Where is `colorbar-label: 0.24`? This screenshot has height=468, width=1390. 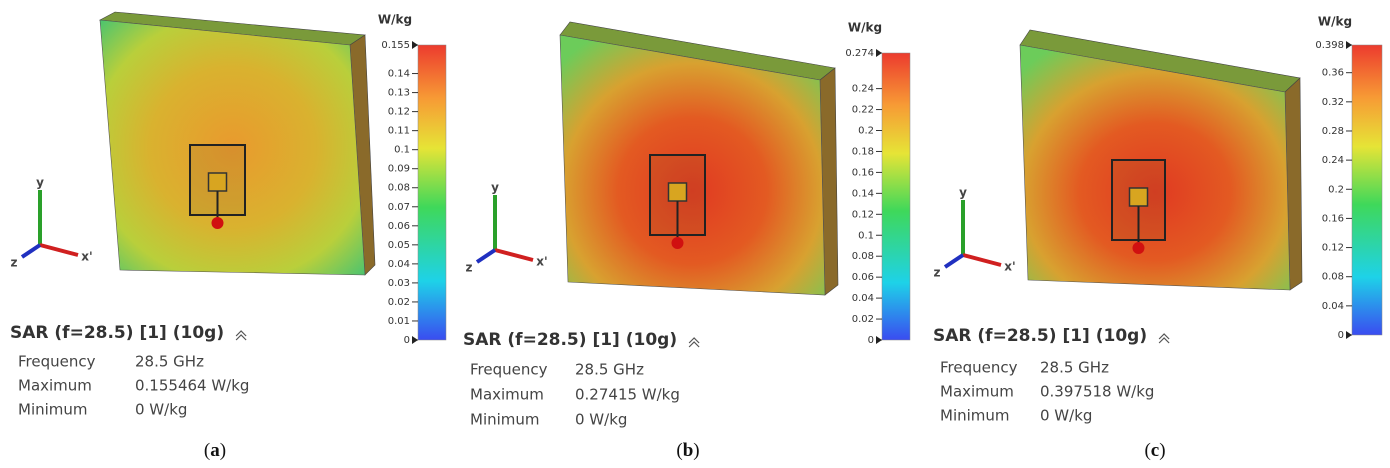
colorbar-label: 0.24 is located at coordinates (1333, 160).